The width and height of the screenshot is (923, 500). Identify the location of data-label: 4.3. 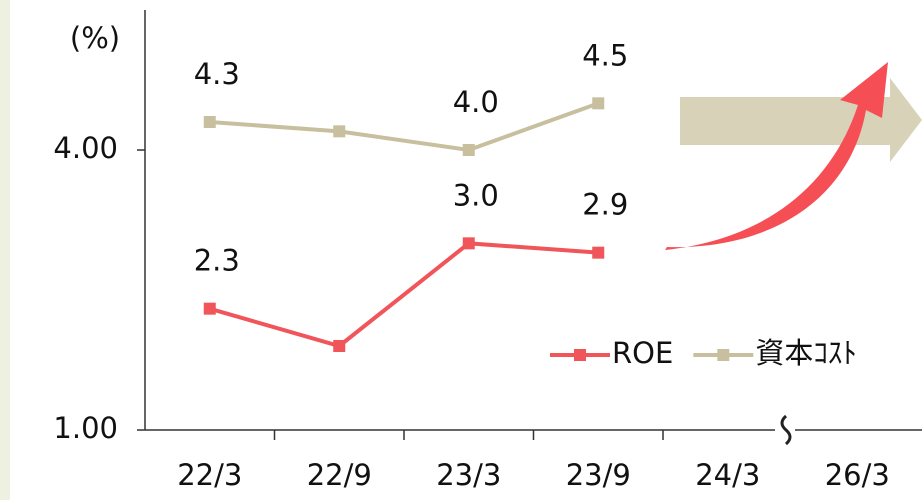
(217, 74).